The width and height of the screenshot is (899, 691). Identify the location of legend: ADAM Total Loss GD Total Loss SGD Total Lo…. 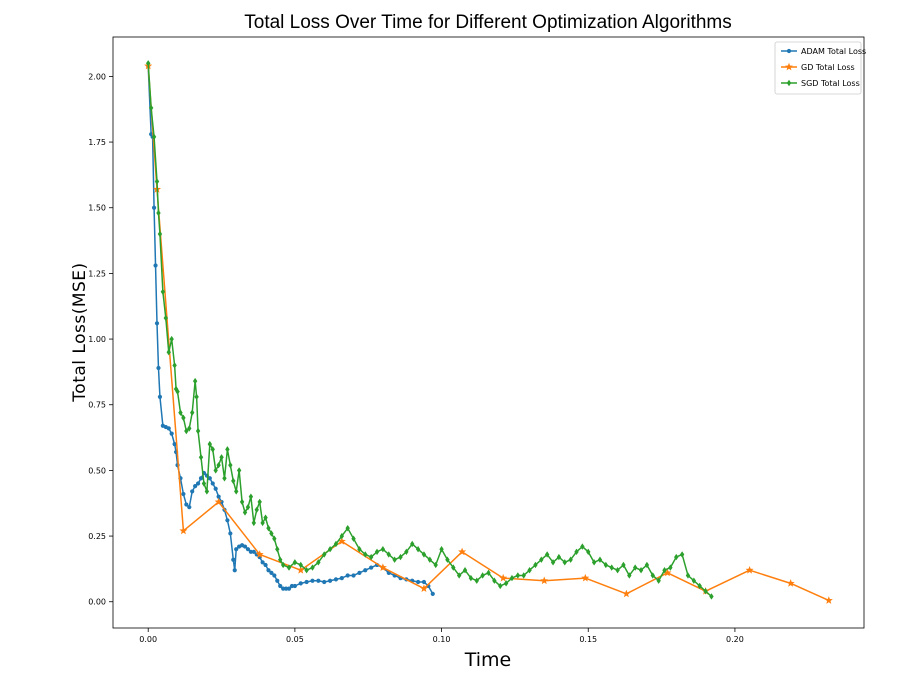
(820, 68).